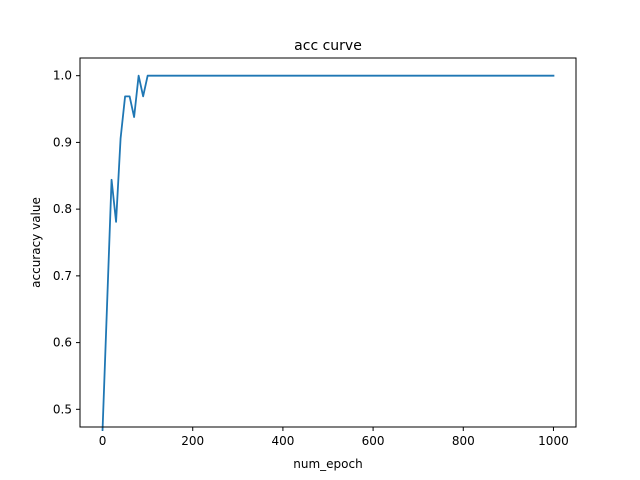 The height and width of the screenshot is (480, 640). What do you see at coordinates (373, 441) in the screenshot?
I see `x-tick-label: 600` at bounding box center [373, 441].